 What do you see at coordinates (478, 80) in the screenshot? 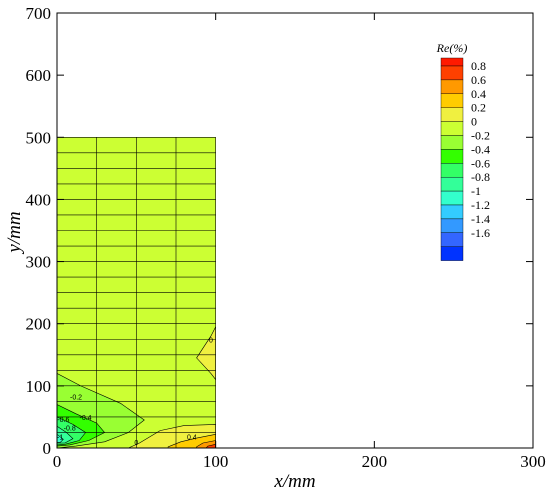
I see `legend-label-1: 0.6` at bounding box center [478, 80].